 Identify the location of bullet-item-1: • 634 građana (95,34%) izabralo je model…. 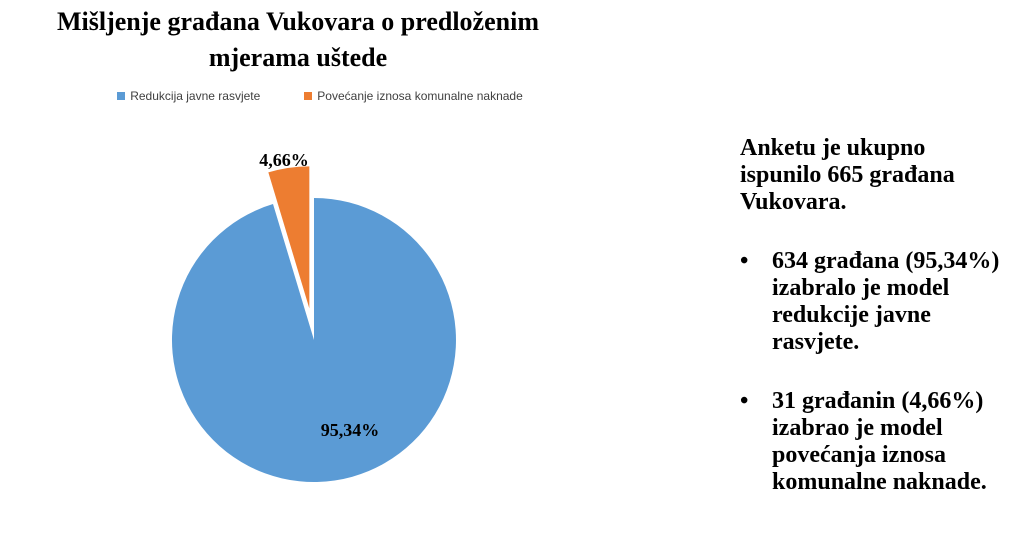
(871, 302).